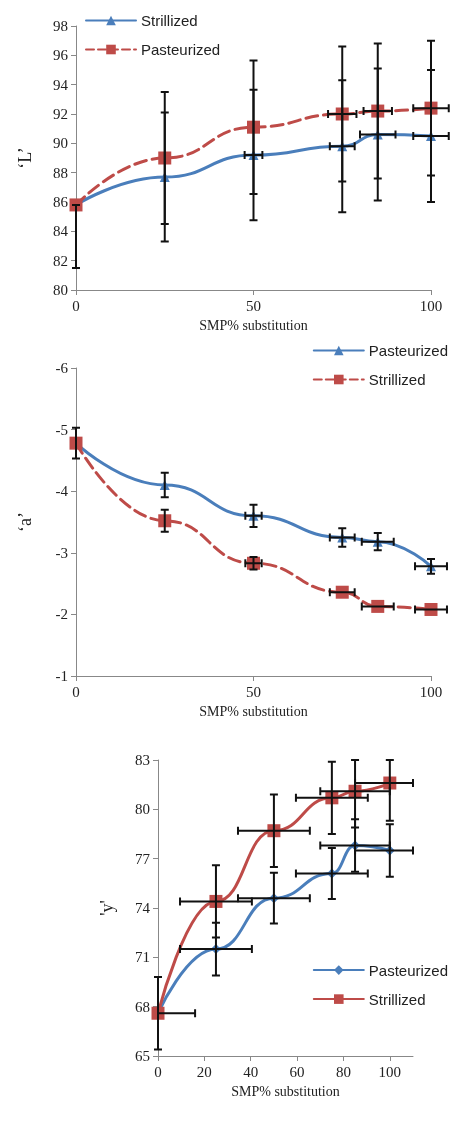 Image resolution: width=461 pixels, height=1126 pixels. I want to click on y-tick-label: -2, so click(61, 614).